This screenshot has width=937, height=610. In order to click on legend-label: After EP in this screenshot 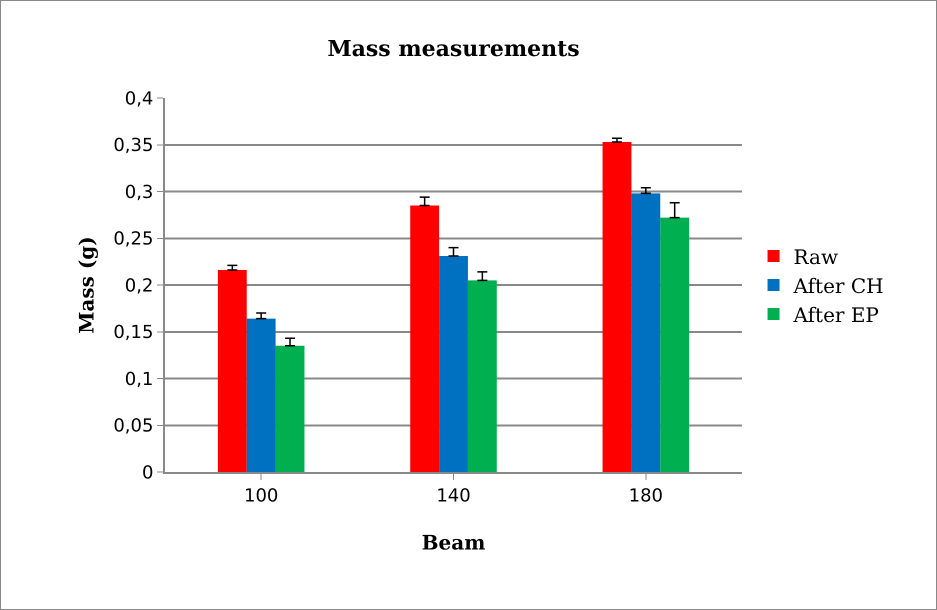, I will do `click(835, 314)`.